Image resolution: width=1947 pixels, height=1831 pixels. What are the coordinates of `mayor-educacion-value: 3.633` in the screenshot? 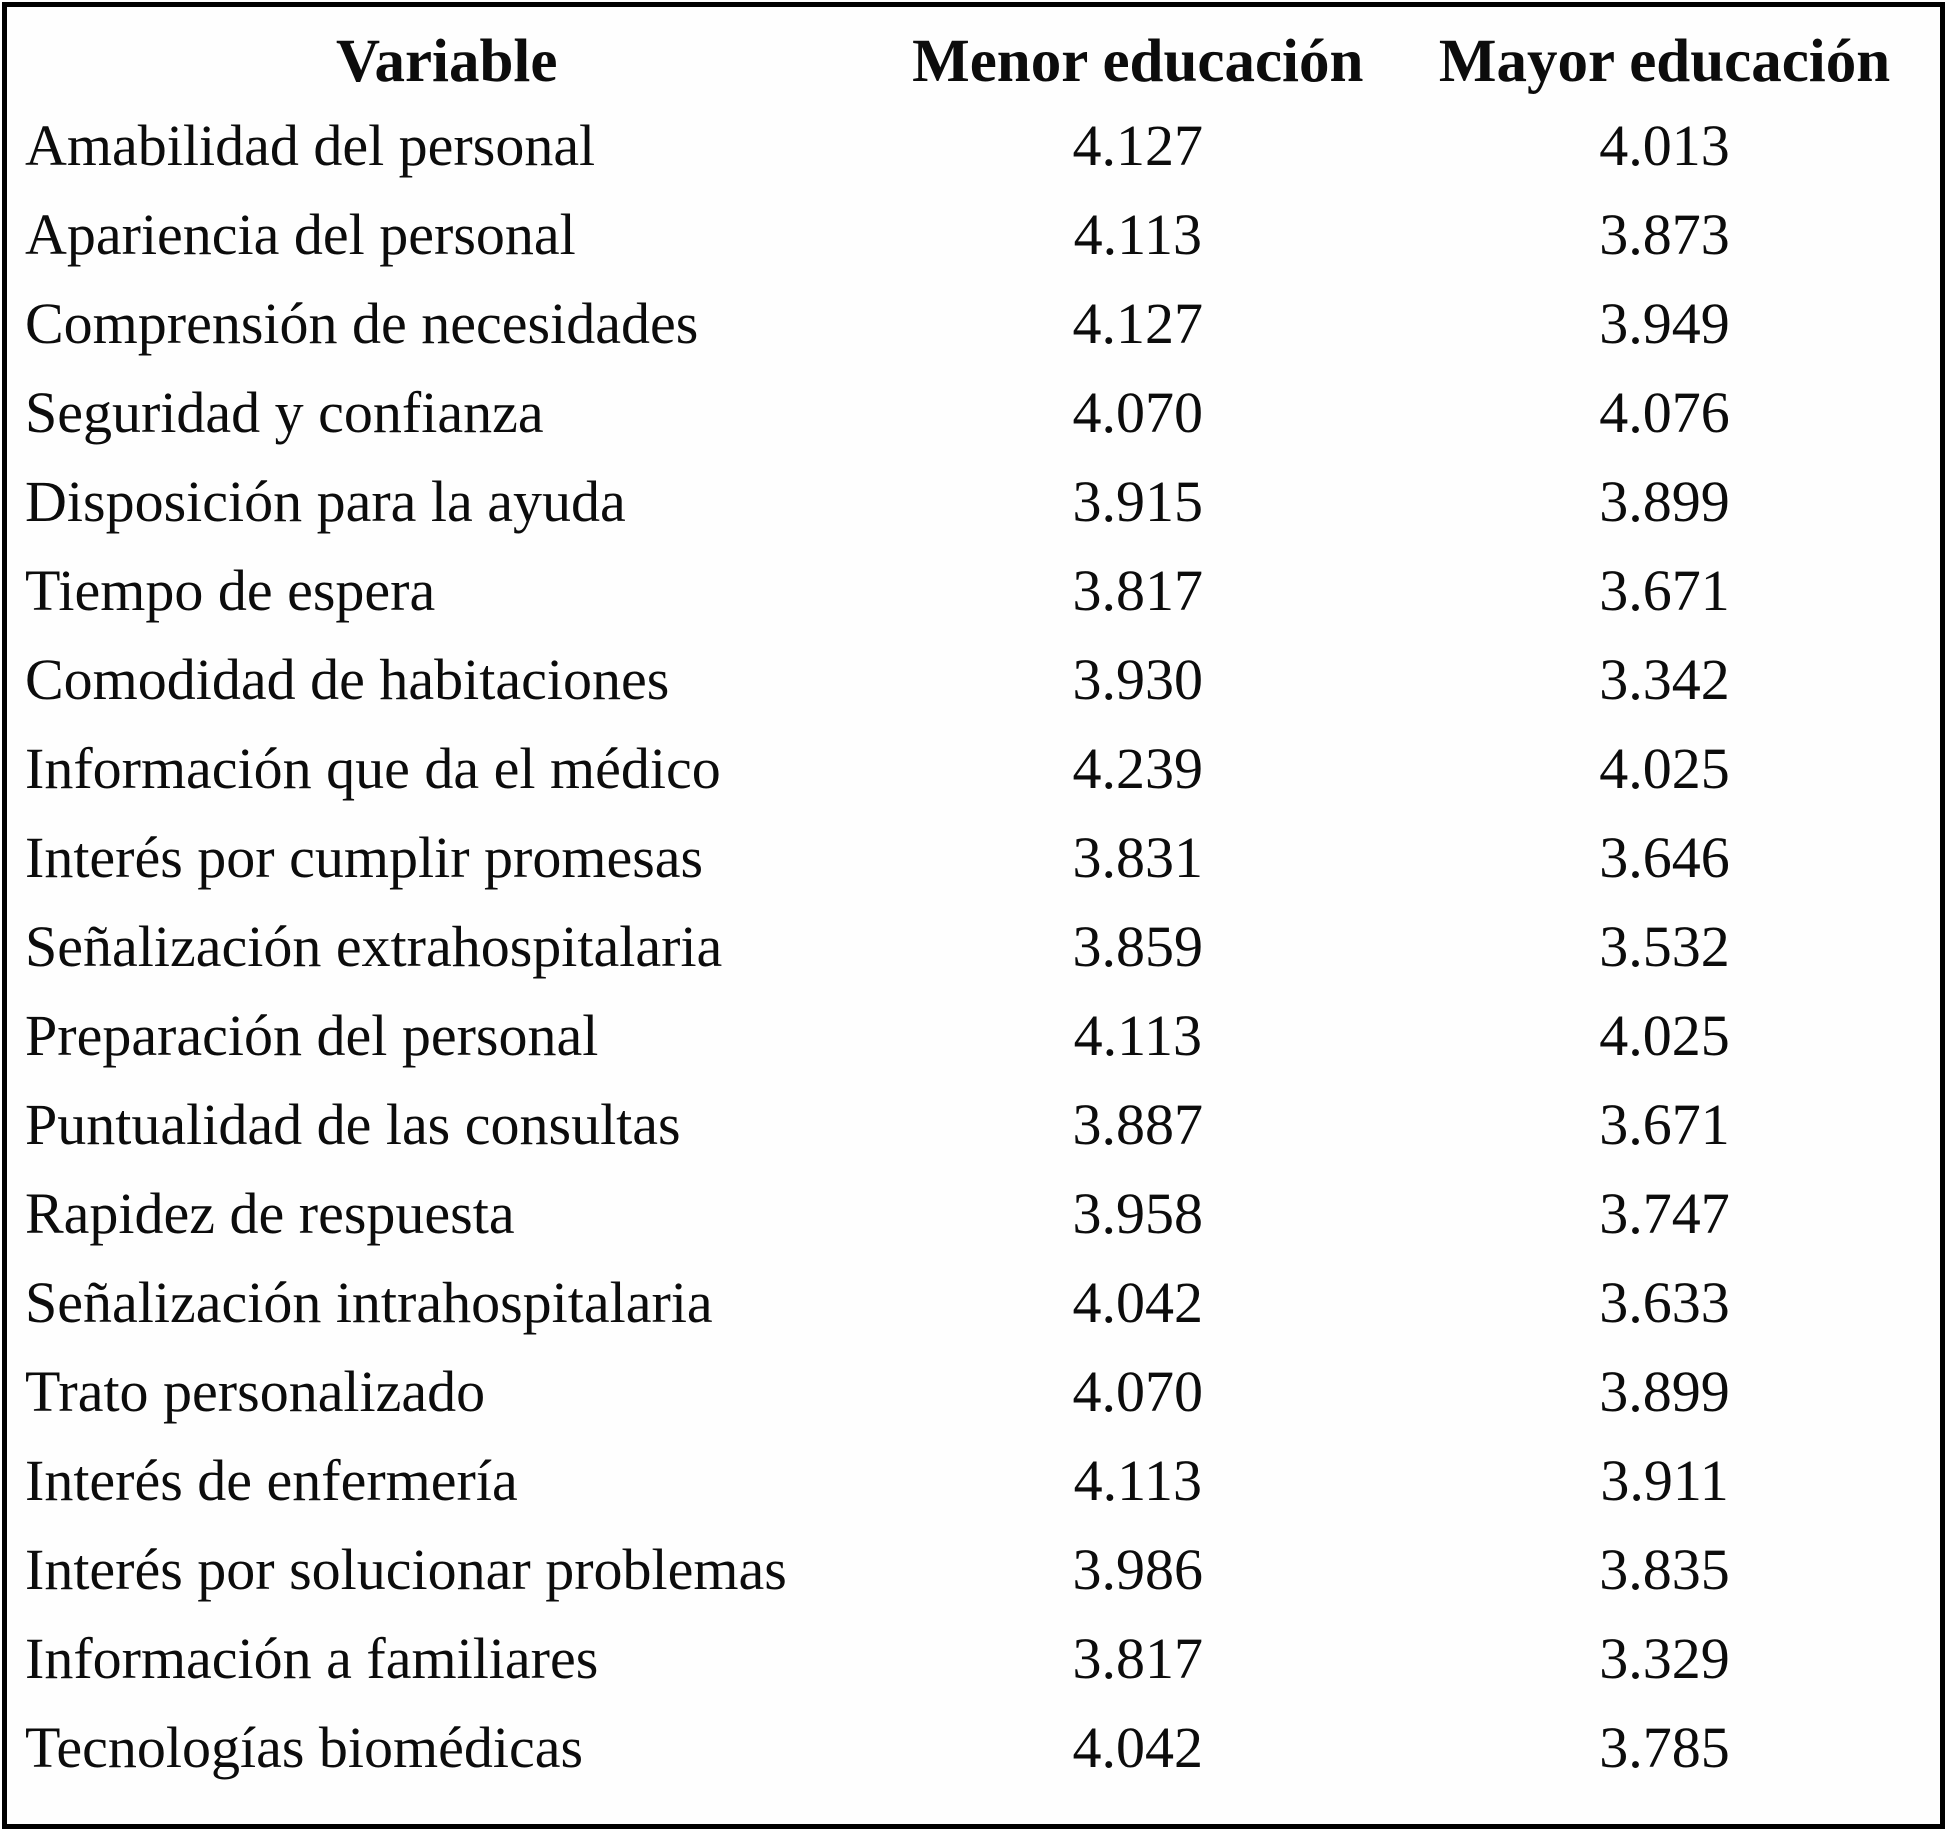 It's located at (1664, 1302).